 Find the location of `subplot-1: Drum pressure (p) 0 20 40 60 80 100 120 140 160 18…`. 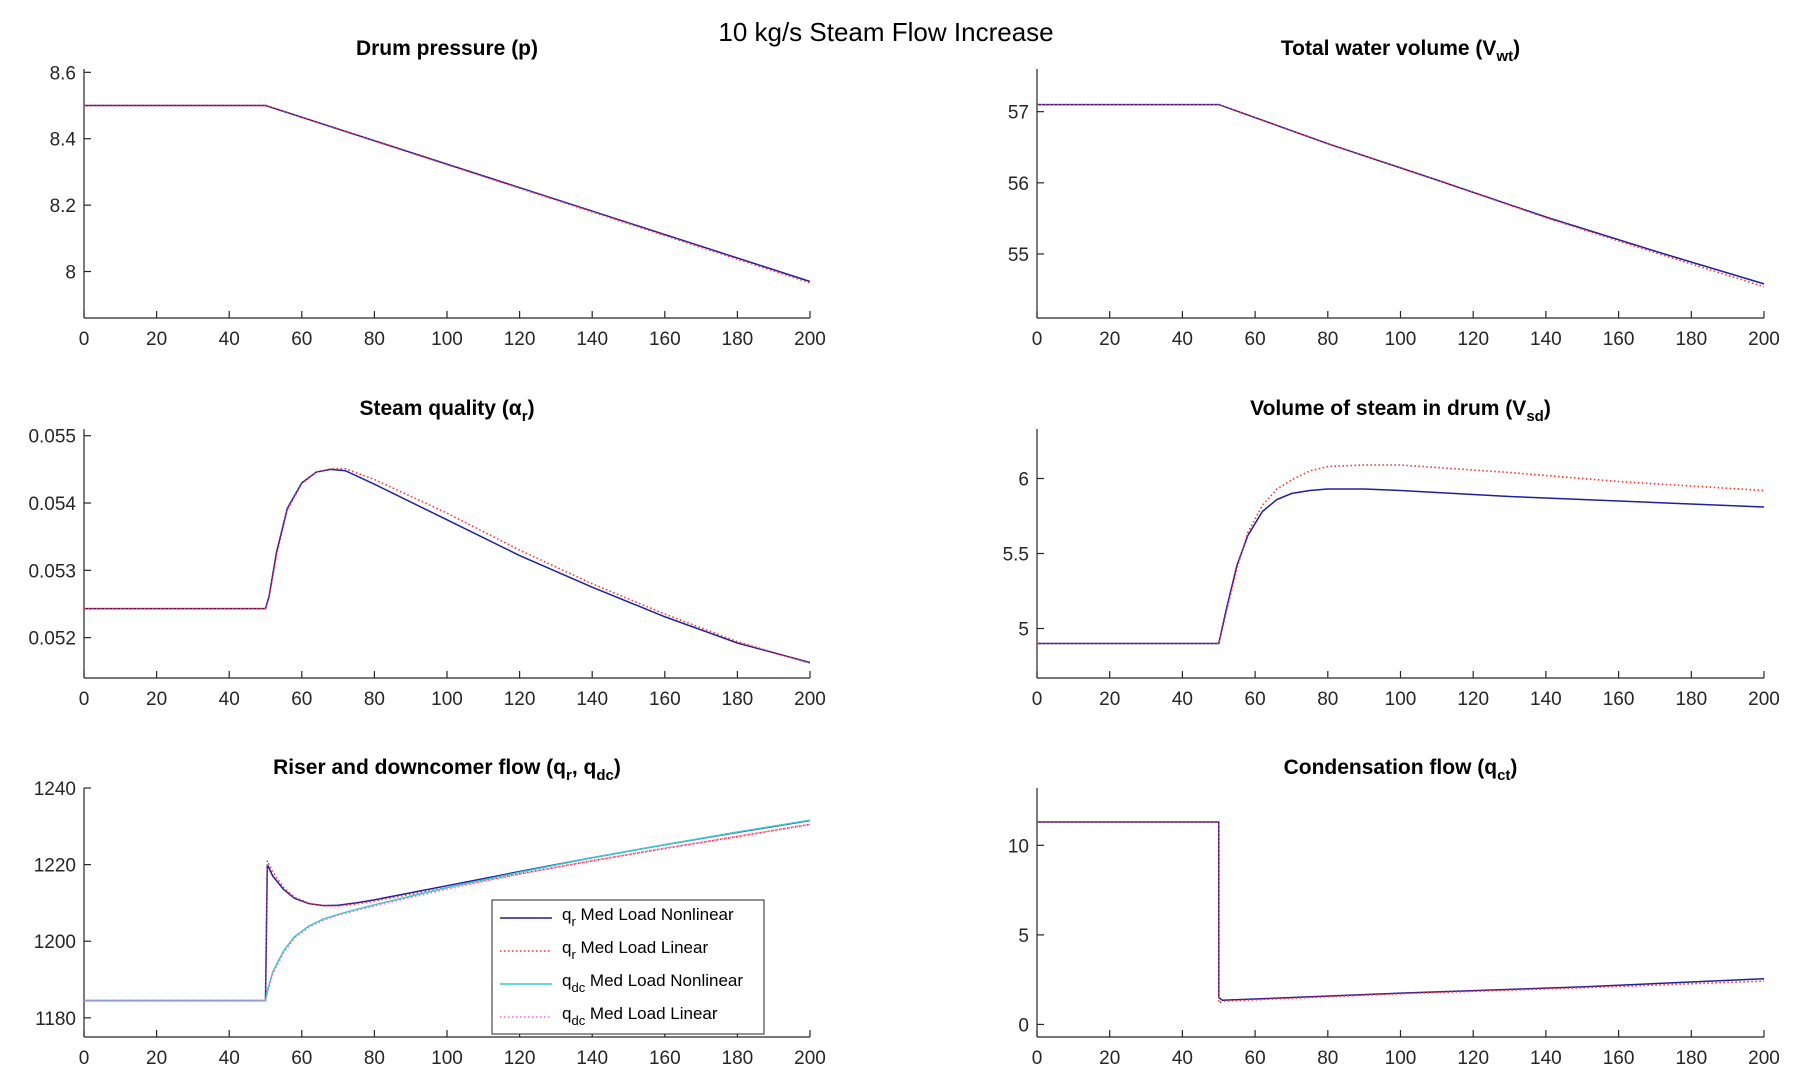

subplot-1: Drum pressure (p) 0 20 40 60 80 100 120 140 160 18… is located at coordinates (438, 193).